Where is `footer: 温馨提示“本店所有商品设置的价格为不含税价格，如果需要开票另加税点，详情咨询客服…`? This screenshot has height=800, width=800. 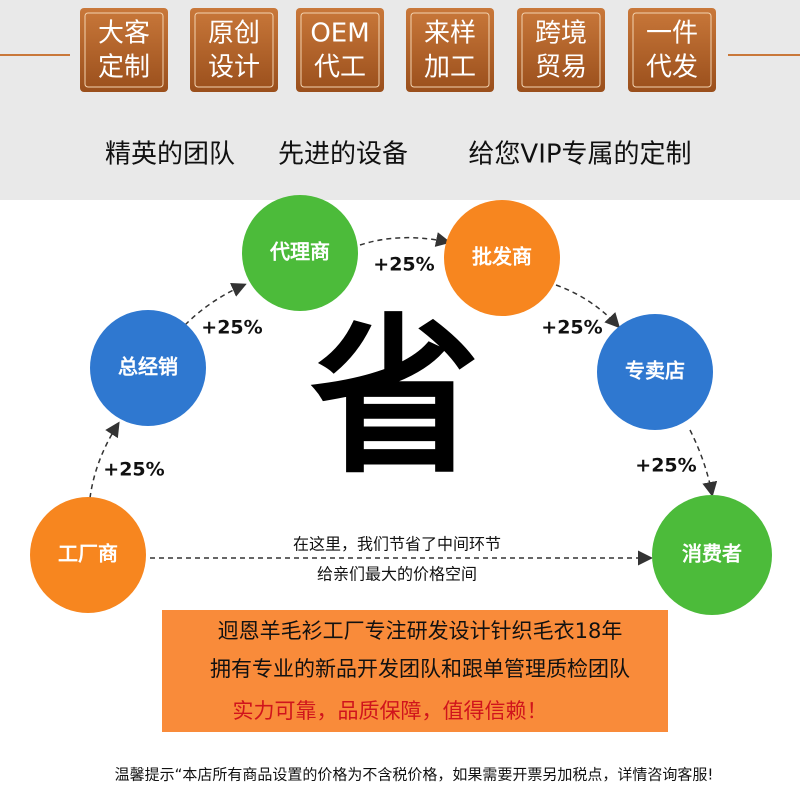 footer: 温馨提示“本店所有商品设置的价格为不含税价格，如果需要开票另加税点，详情咨询客服… is located at coordinates (414, 775).